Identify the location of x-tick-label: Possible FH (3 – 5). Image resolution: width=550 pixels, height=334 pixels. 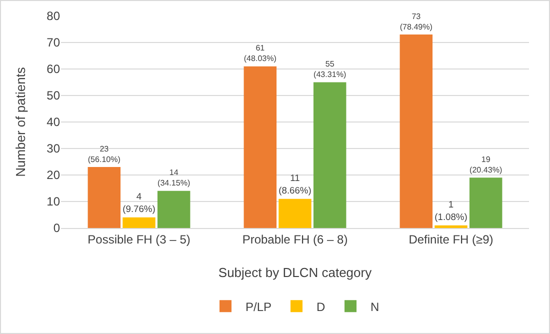
(139, 239).